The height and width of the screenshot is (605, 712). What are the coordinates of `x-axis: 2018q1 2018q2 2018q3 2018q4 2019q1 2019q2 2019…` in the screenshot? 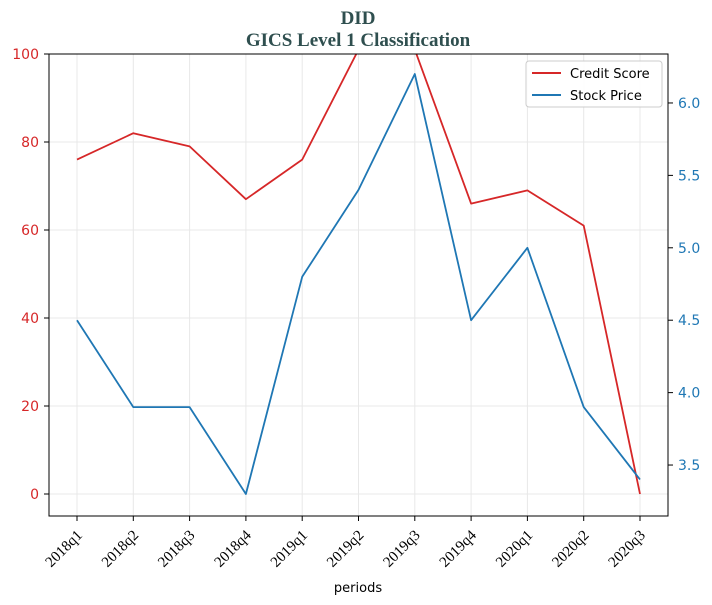 It's located at (346, 543).